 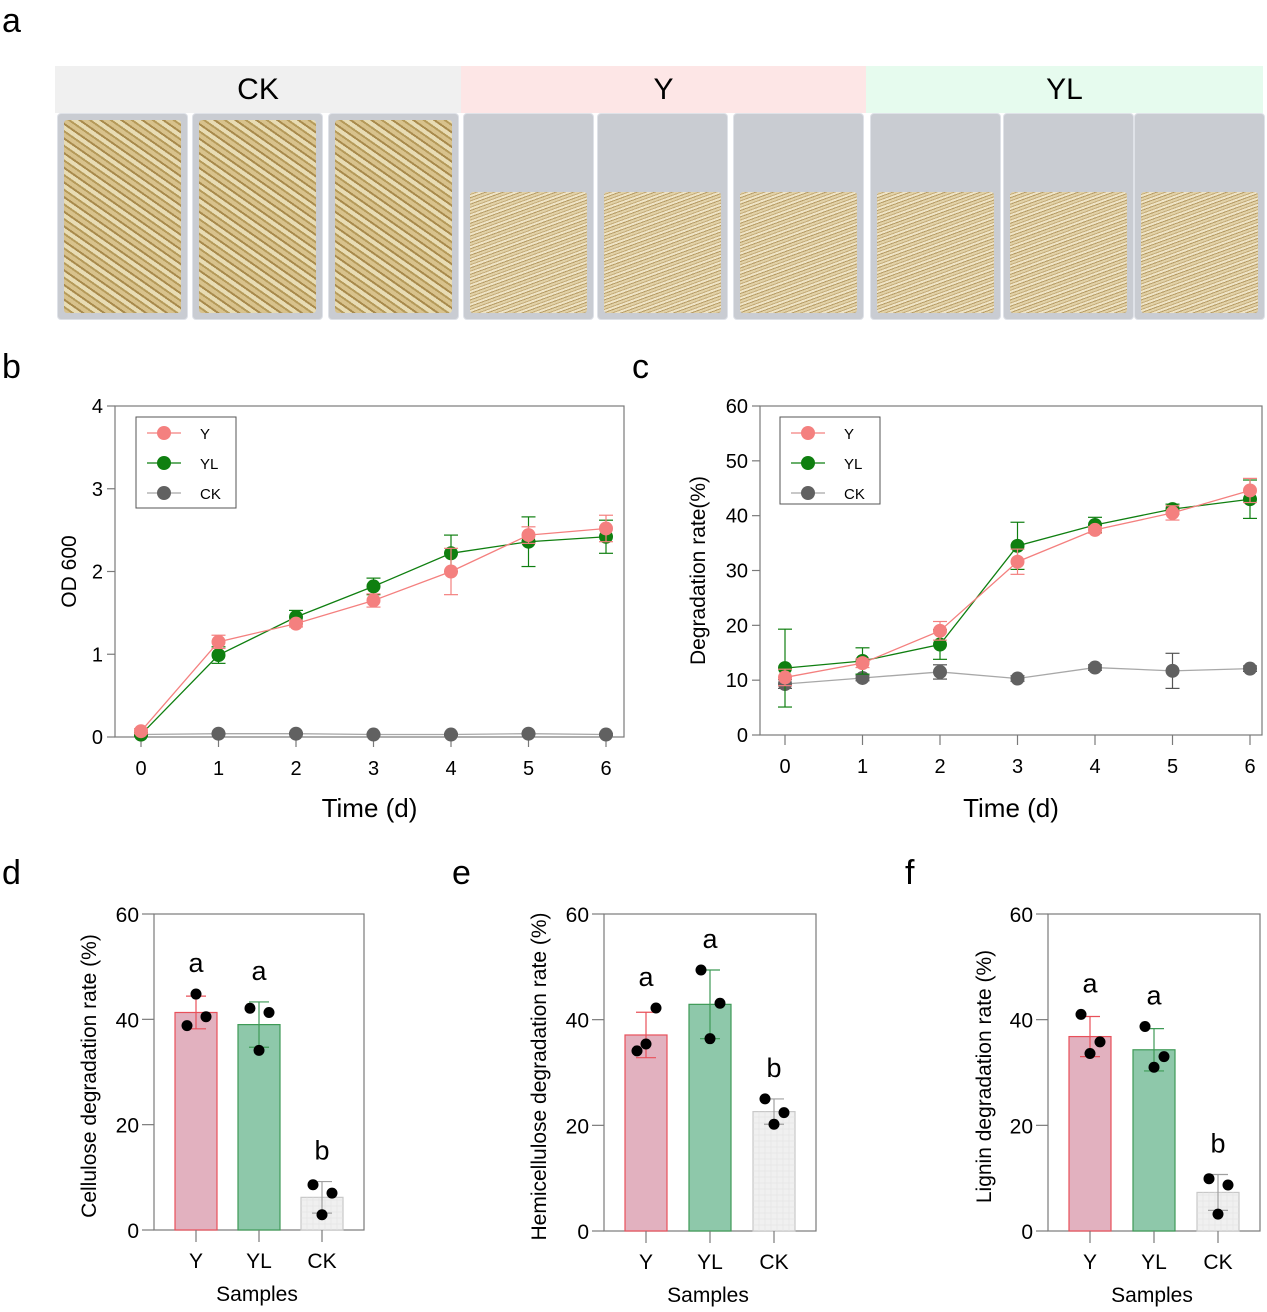 What do you see at coordinates (737, 681) in the screenshot?
I see `y-tick-label: 10` at bounding box center [737, 681].